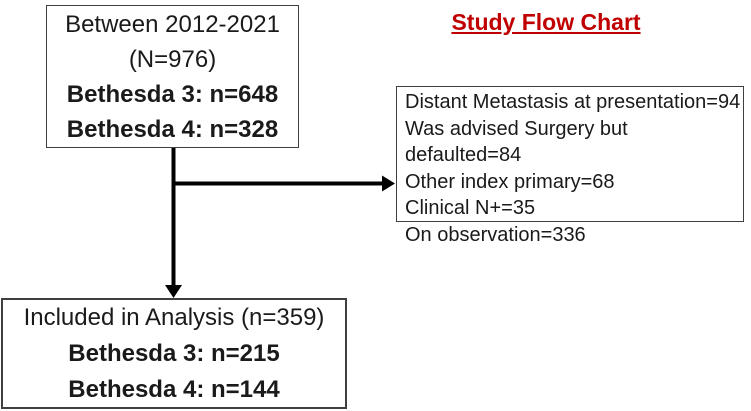 The image size is (751, 411). I want to click on excluded-reason-line: Other index primary=68, so click(510, 181).